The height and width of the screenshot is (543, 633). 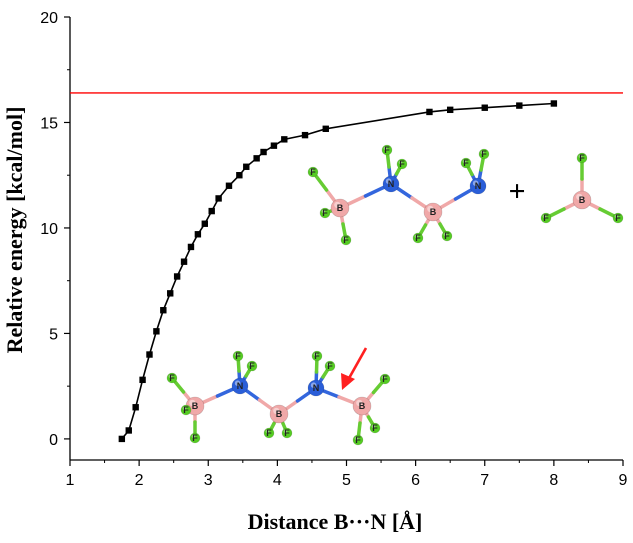 I want to click on arrow-shaft, so click(x=357, y=364).